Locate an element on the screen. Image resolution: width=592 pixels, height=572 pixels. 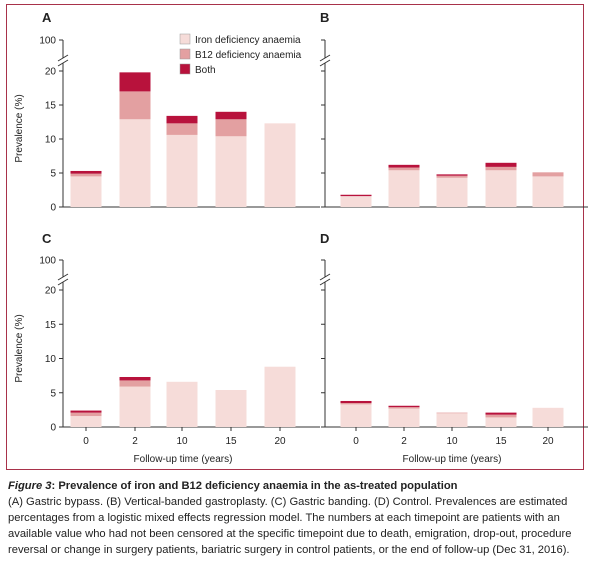
bar-b-0-both is located at coordinates (356, 195).